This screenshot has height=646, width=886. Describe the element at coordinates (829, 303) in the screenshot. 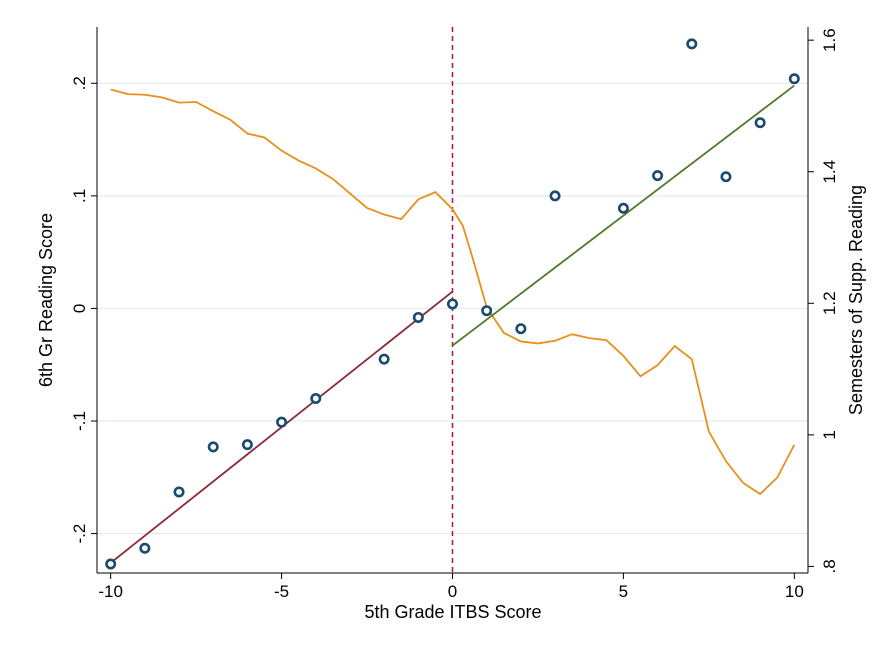

I see `y2-tick-label-2: 1.2` at that location.